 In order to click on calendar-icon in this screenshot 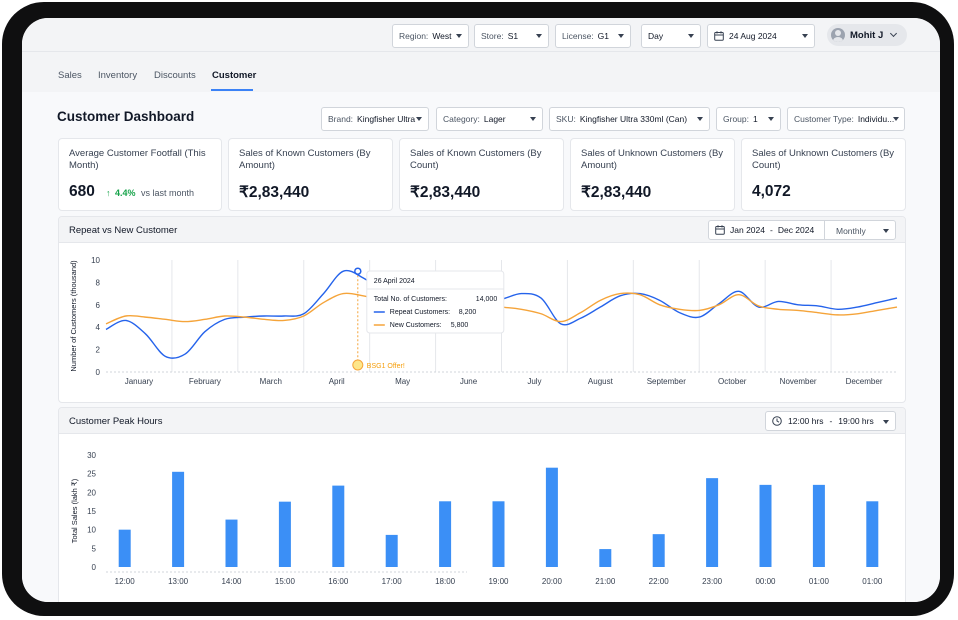, I will do `click(719, 36)`.